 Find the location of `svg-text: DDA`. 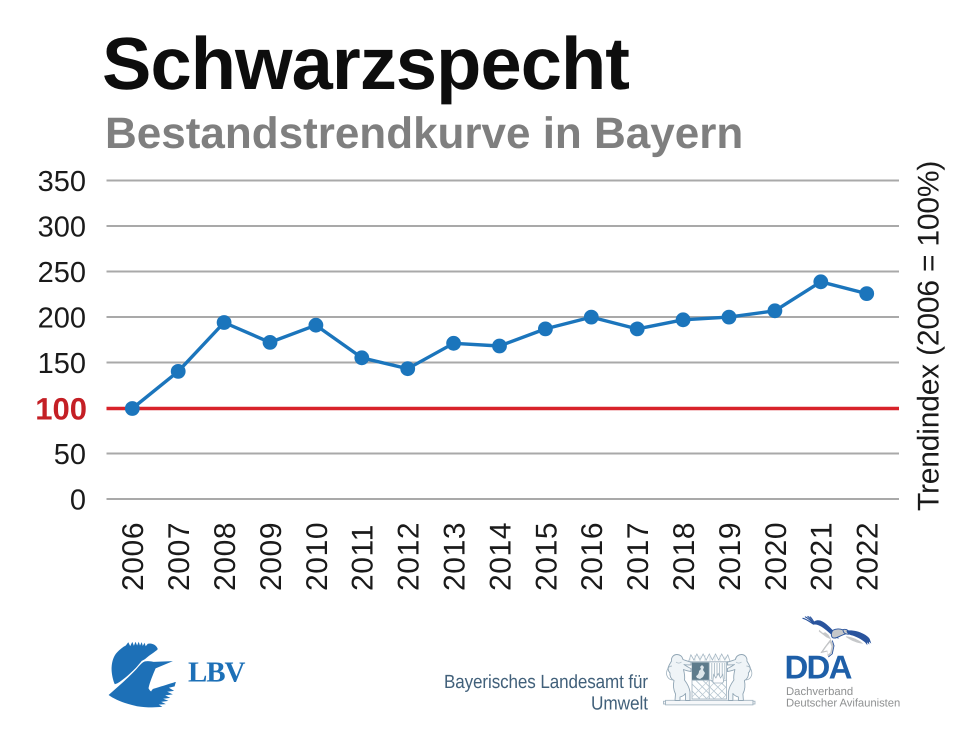

svg-text: DDA is located at coordinates (818, 667).